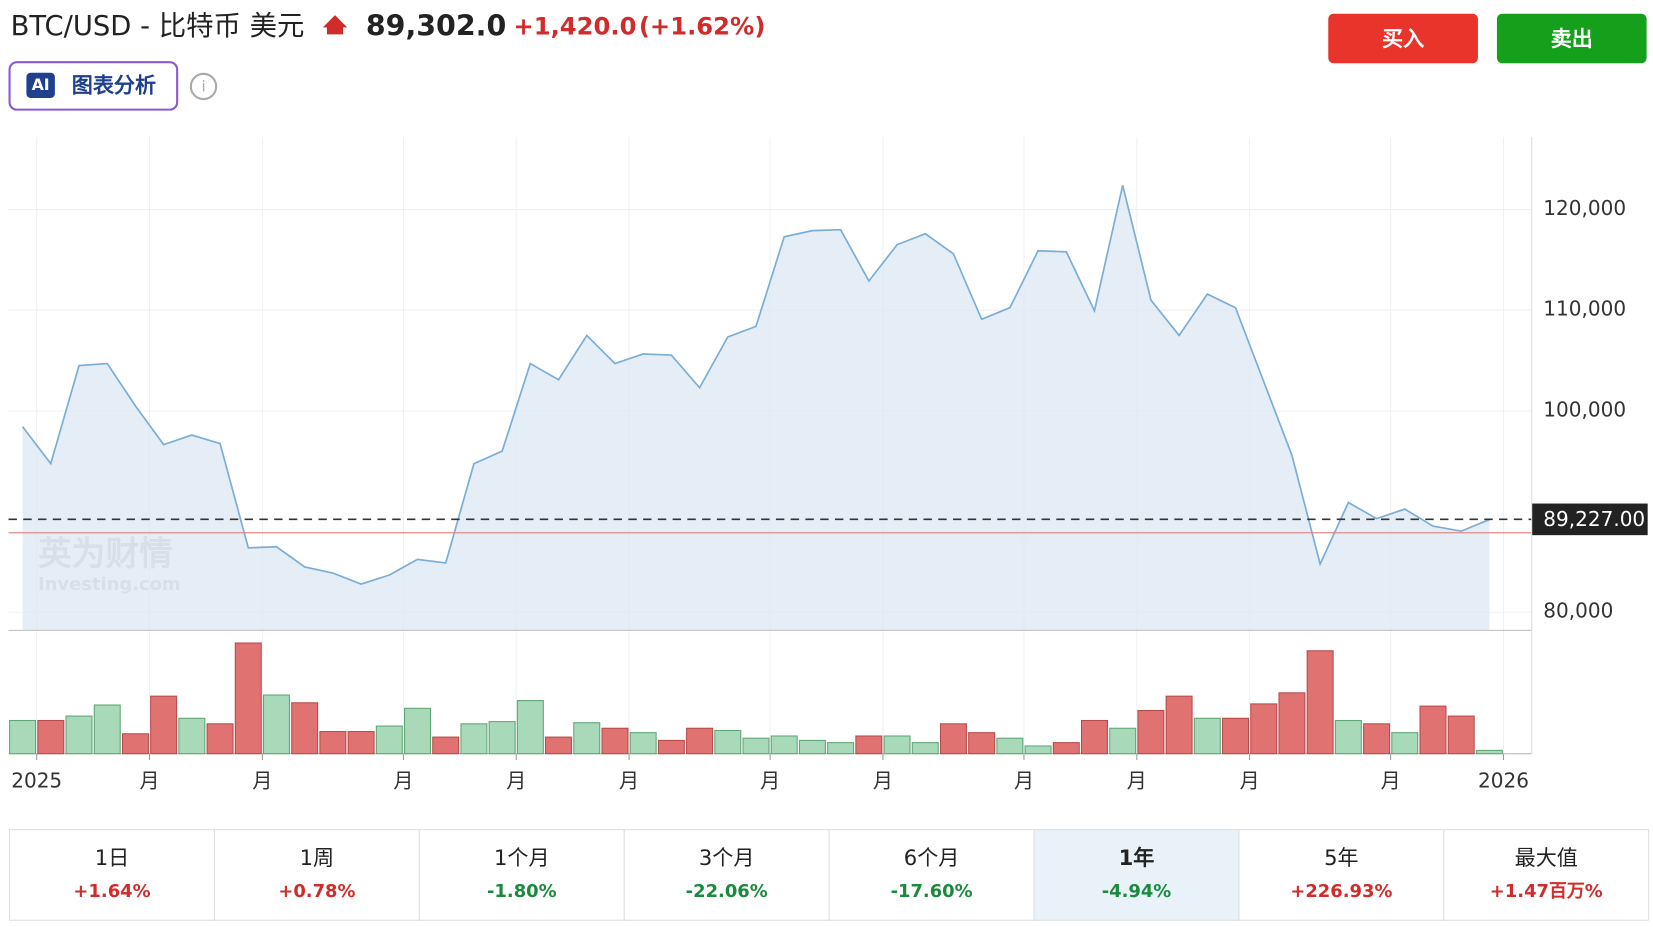 The image size is (1653, 927). Describe the element at coordinates (1137, 891) in the screenshot. I see `period-change: -4.94%` at that location.